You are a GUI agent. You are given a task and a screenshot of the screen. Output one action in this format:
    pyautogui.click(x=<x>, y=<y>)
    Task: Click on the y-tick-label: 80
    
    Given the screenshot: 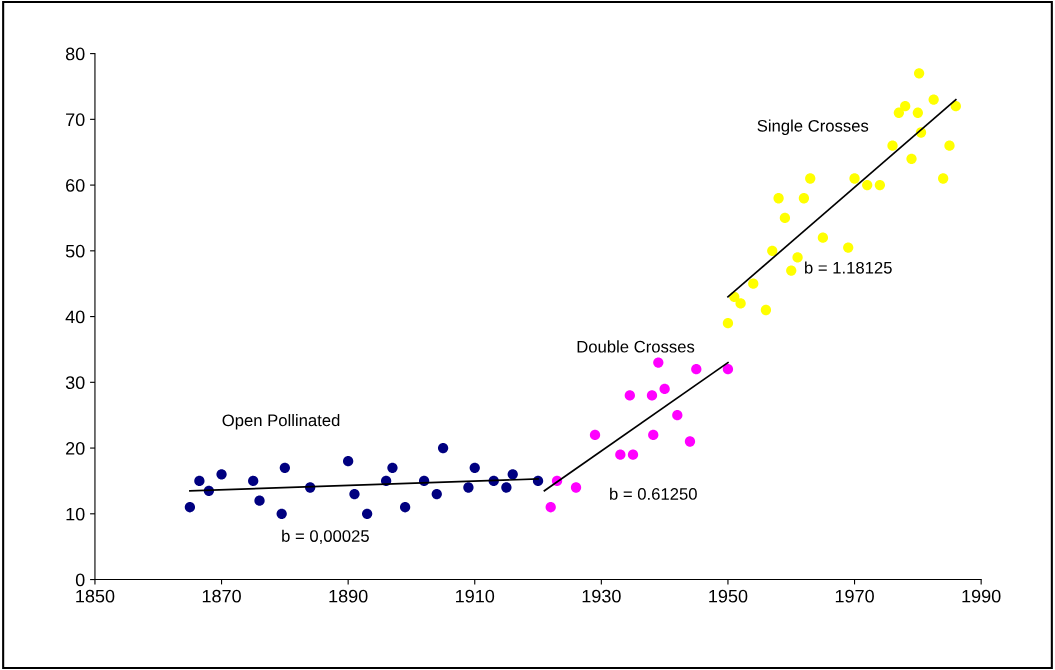 What is the action you would take?
    pyautogui.click(x=75, y=54)
    